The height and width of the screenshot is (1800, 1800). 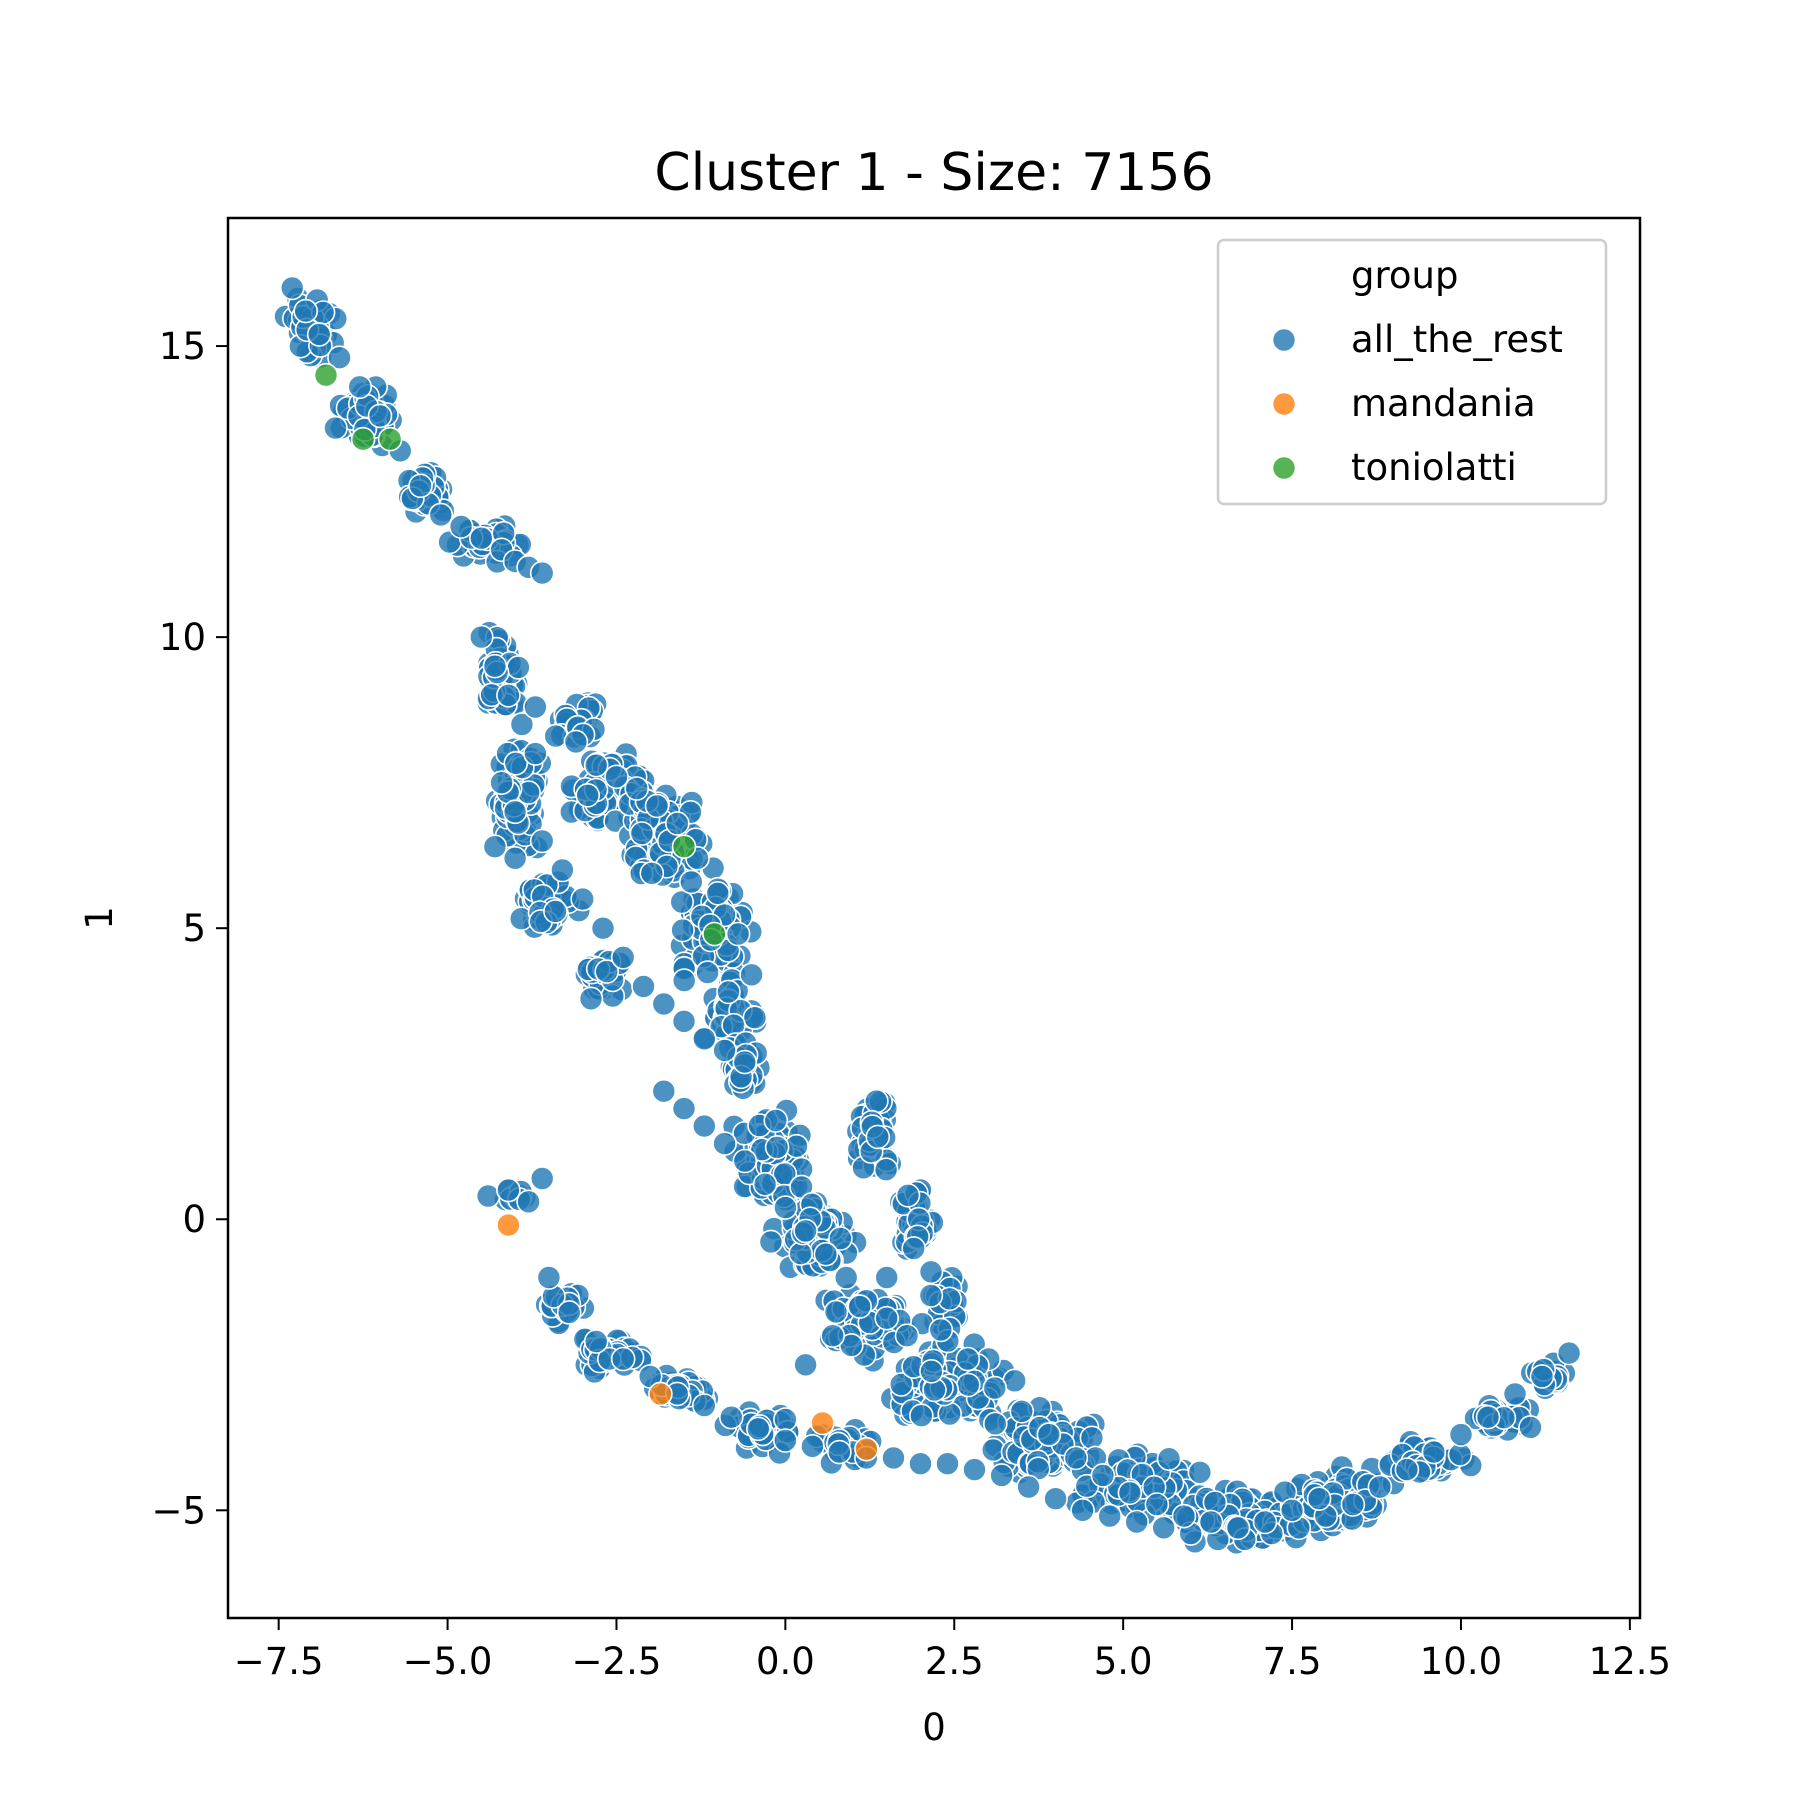 I want to click on data-point-mandania, so click(x=660, y=1394).